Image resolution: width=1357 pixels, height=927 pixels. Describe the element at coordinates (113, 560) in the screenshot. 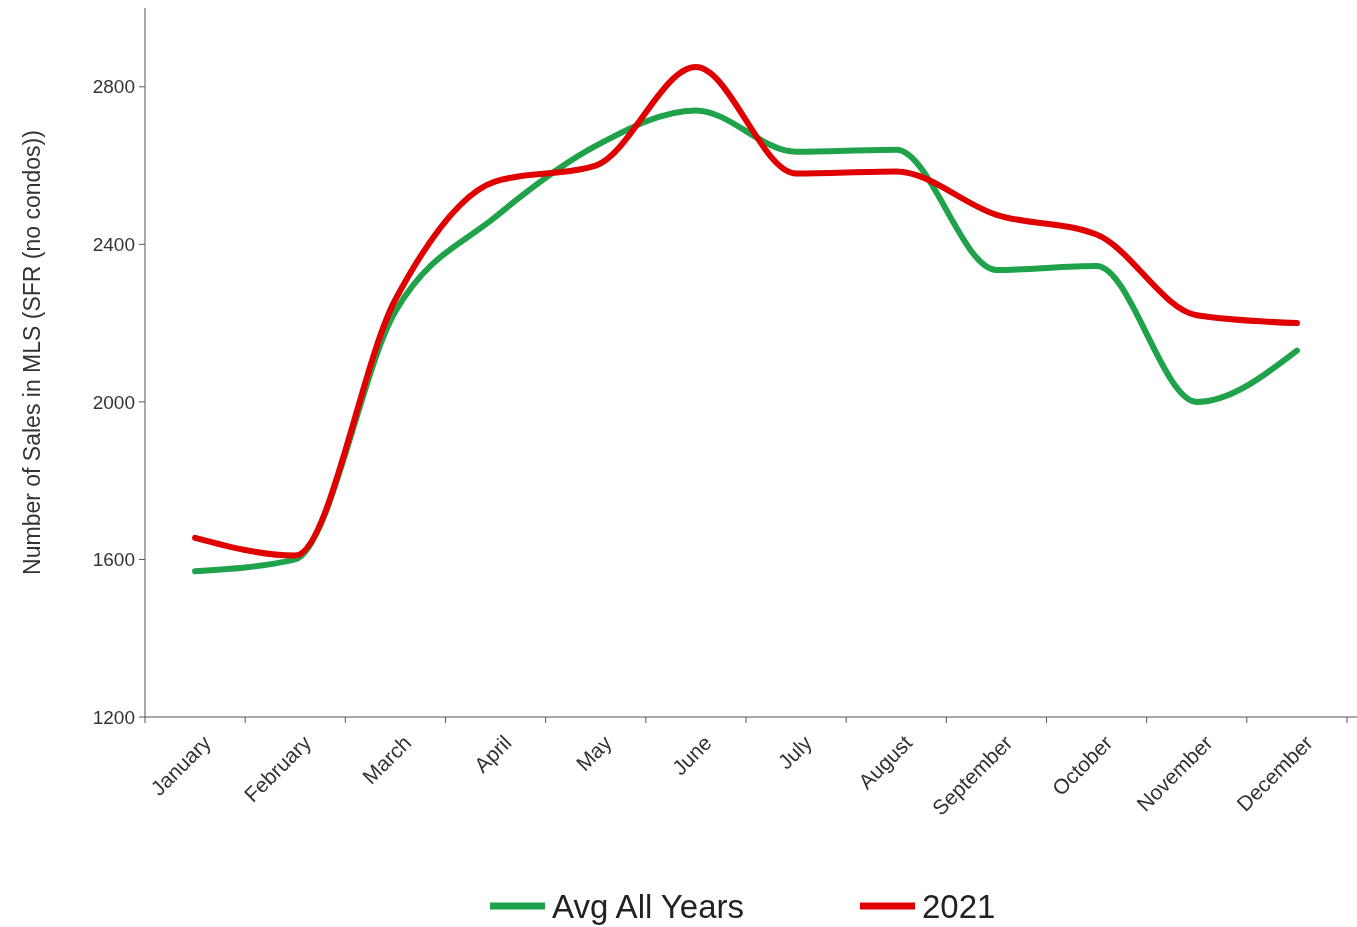

I see `y-tick-label: 1600` at that location.